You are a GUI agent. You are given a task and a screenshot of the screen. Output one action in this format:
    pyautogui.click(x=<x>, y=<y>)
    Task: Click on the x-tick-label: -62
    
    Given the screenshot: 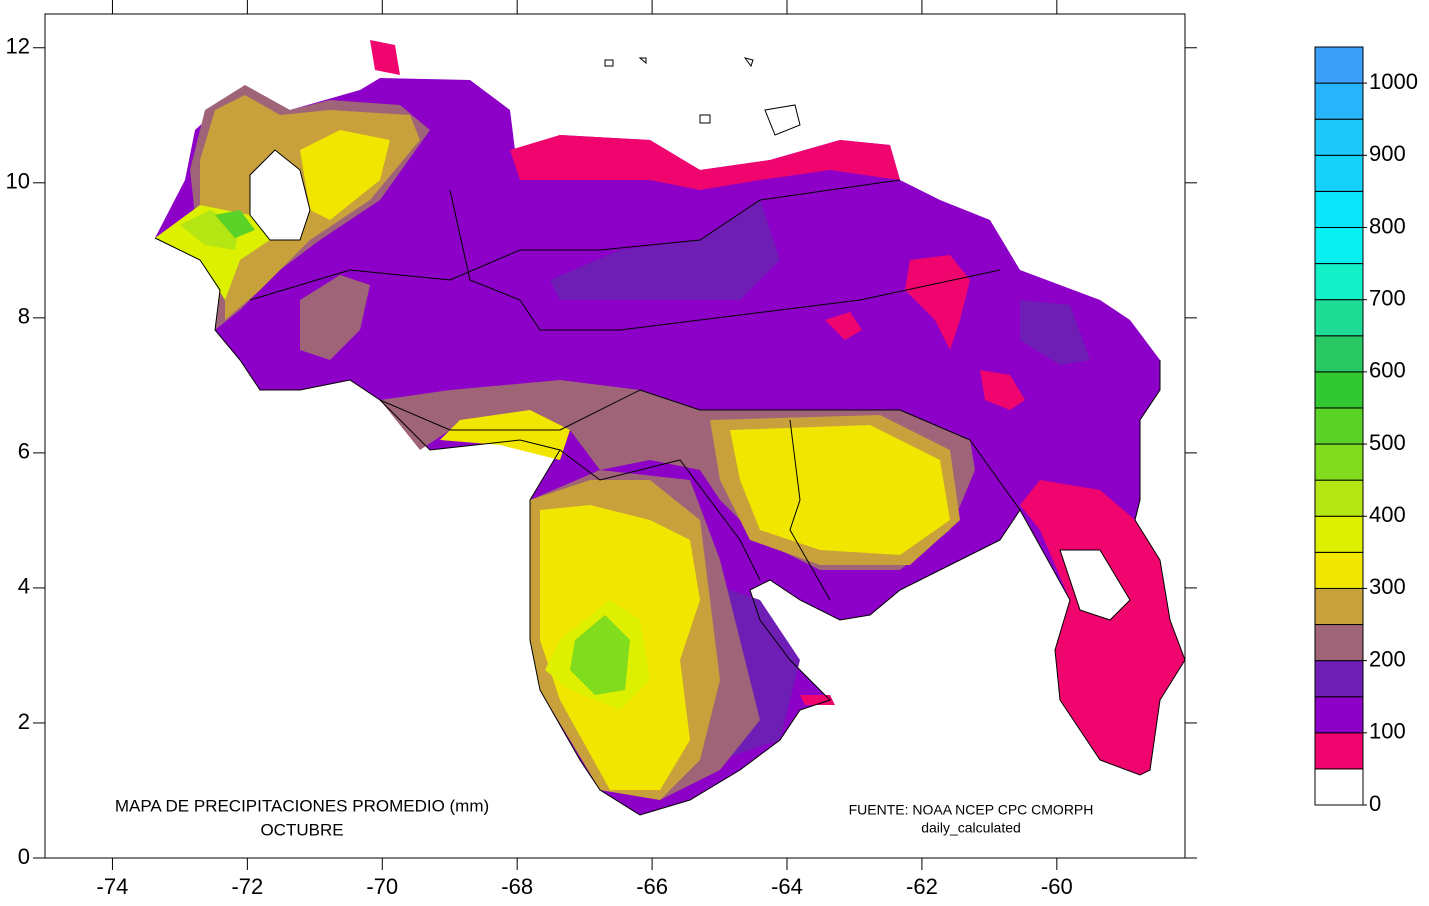 What is the action you would take?
    pyautogui.click(x=922, y=886)
    